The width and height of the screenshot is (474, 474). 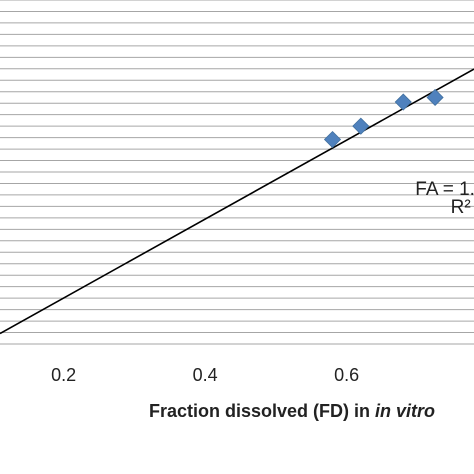 What do you see at coordinates (462, 207) in the screenshot?
I see `annotation-text: R² = 0.9` at bounding box center [462, 207].